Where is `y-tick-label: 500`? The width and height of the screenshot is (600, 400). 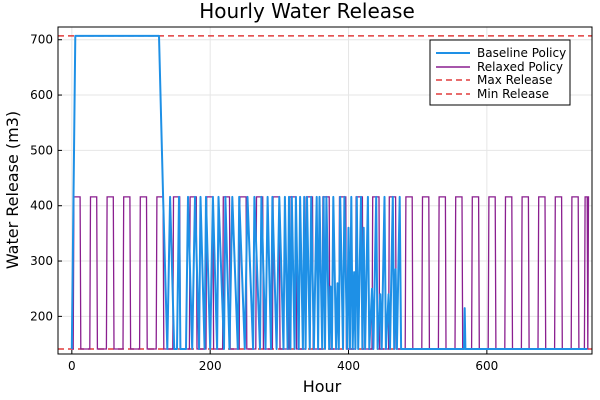 y-tick-label: 500 is located at coordinates (41, 150).